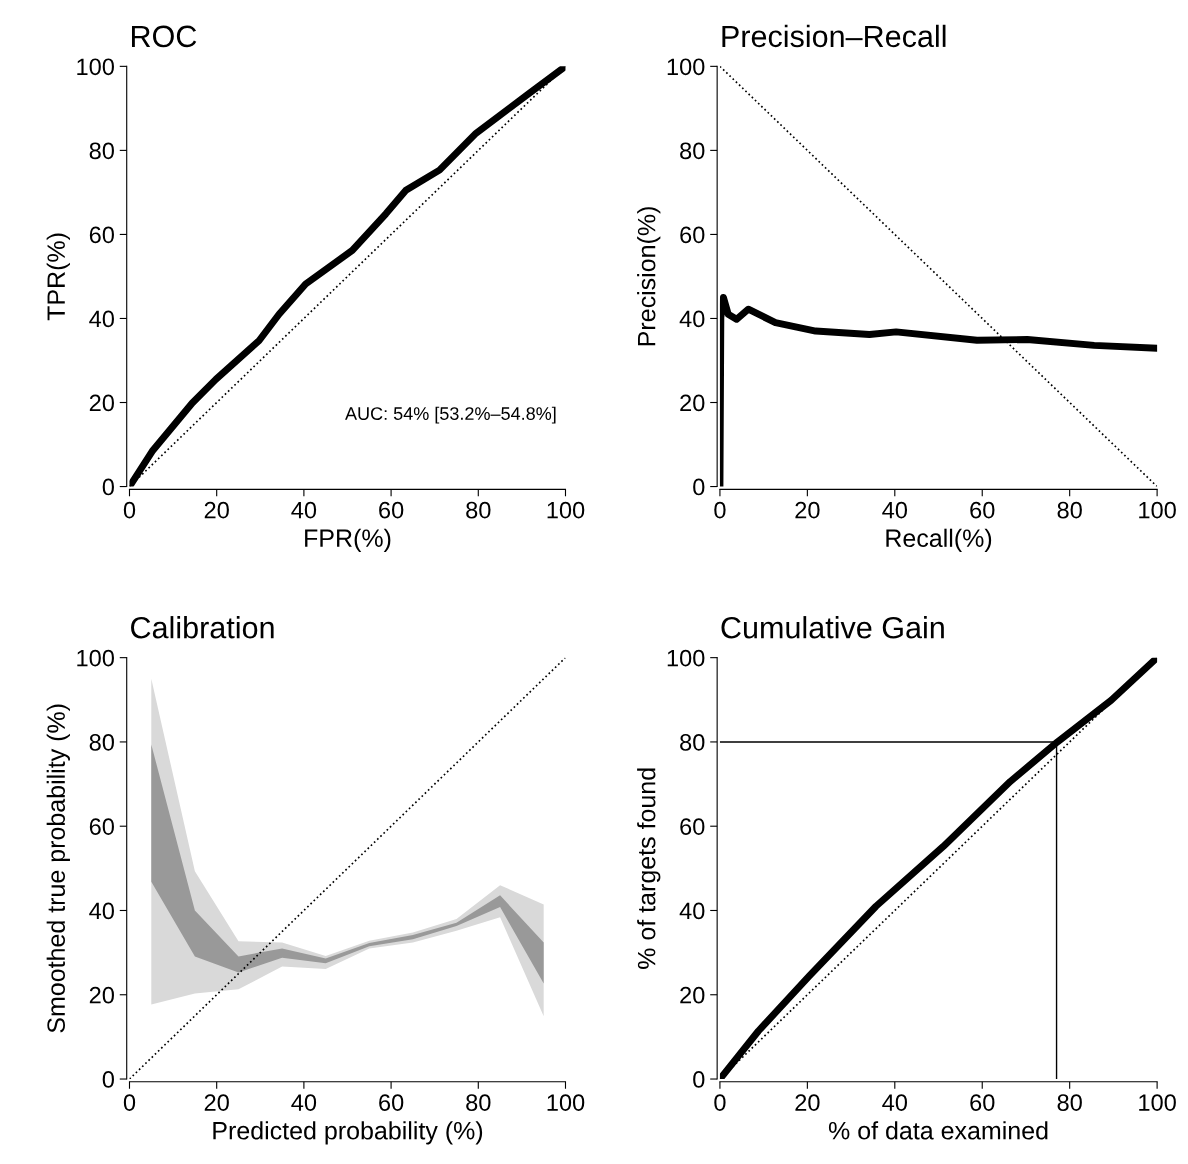 Image resolution: width=1188 pixels, height=1164 pixels. What do you see at coordinates (649, 276) in the screenshot?
I see `y-axis-title: Precision(%)` at bounding box center [649, 276].